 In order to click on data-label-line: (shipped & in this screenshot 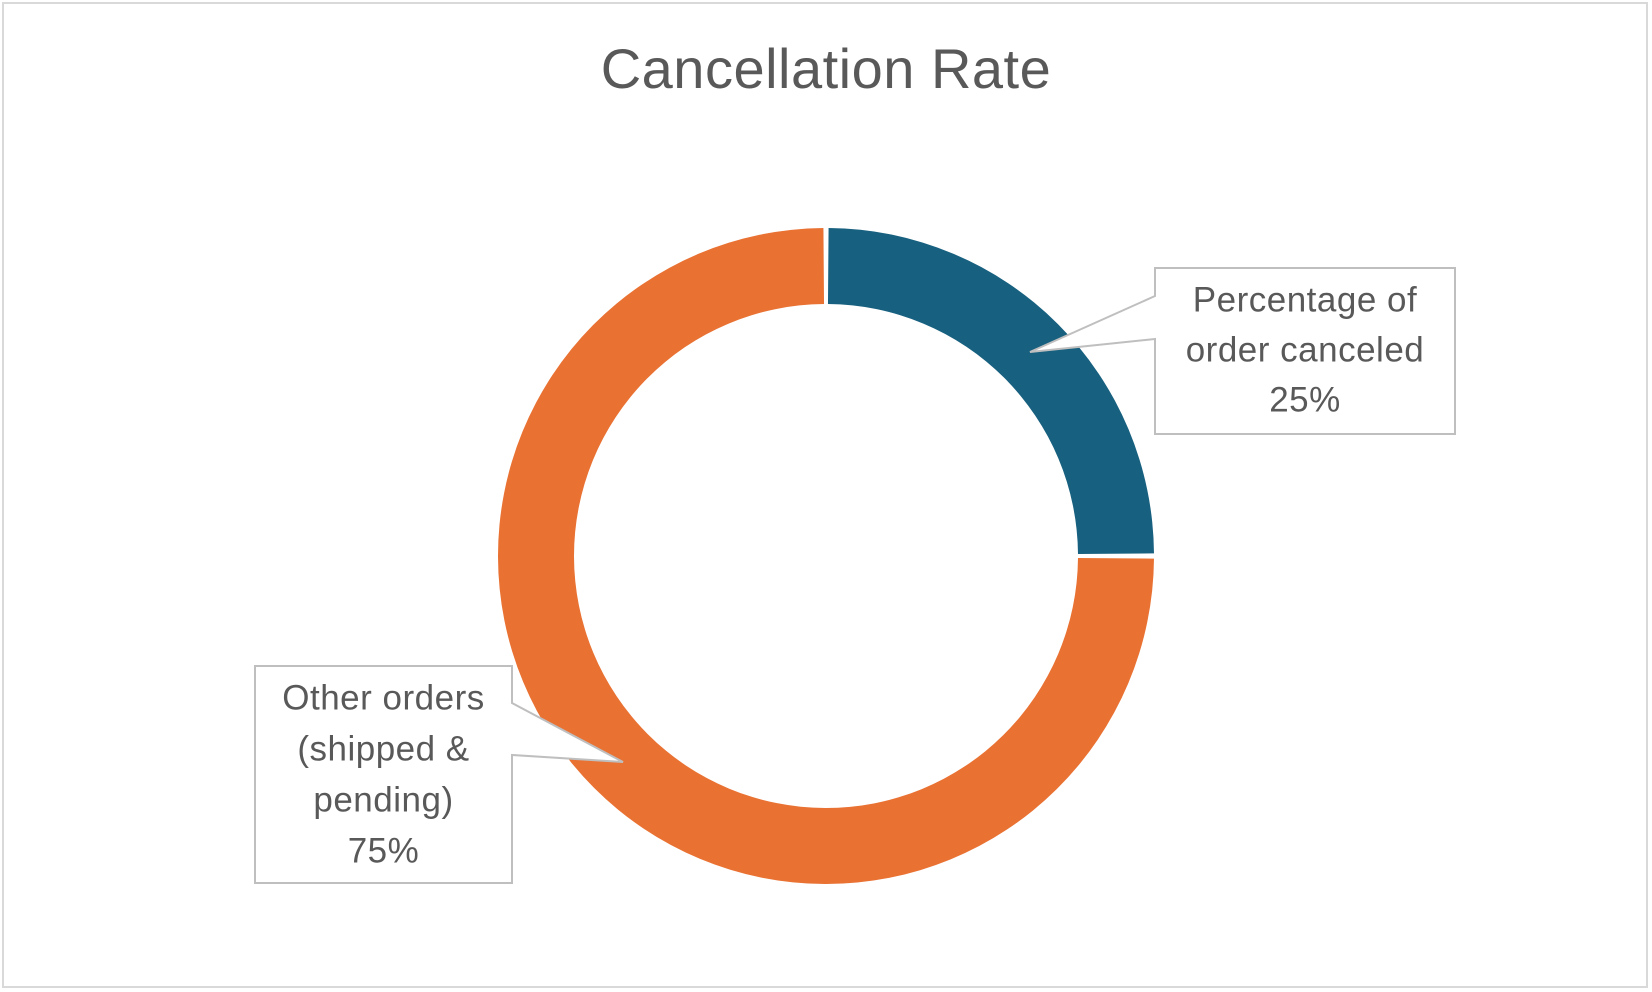, I will do `click(383, 748)`.